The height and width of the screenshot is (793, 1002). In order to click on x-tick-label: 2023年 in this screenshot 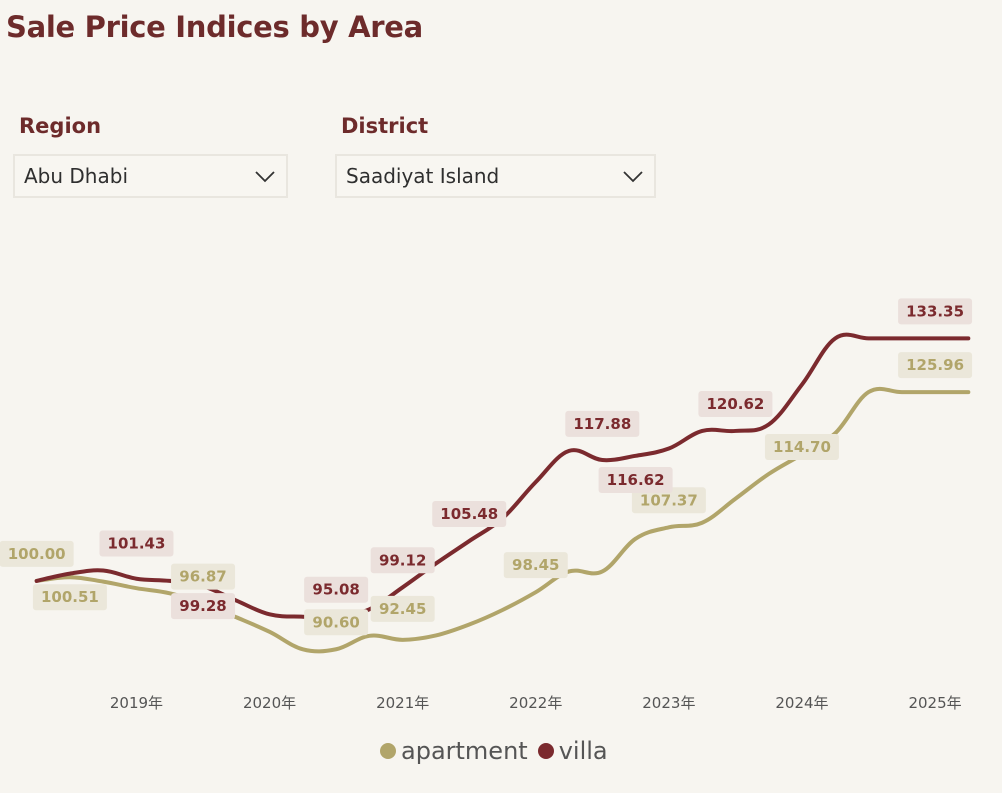, I will do `click(668, 703)`.